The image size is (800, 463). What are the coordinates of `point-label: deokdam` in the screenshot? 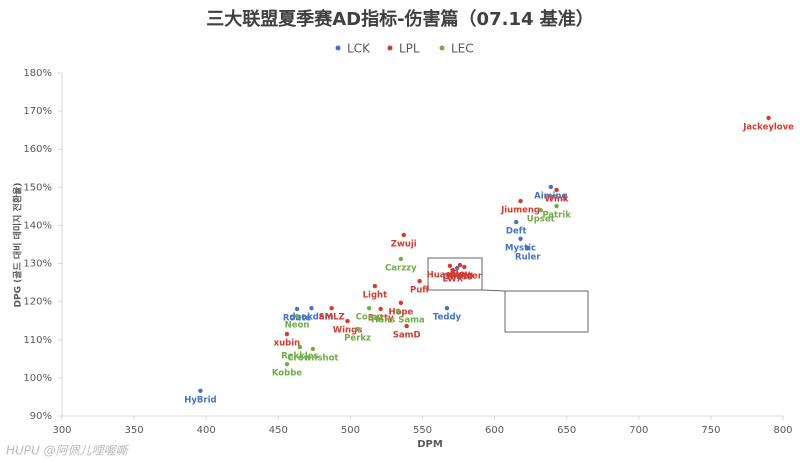 It's located at (311, 318).